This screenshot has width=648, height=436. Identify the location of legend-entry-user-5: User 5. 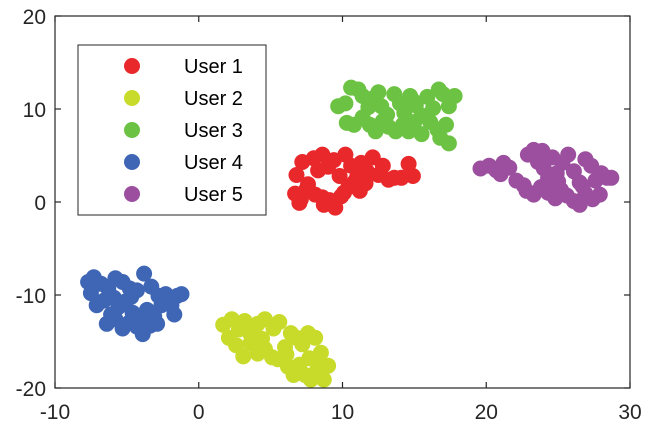
(183, 195).